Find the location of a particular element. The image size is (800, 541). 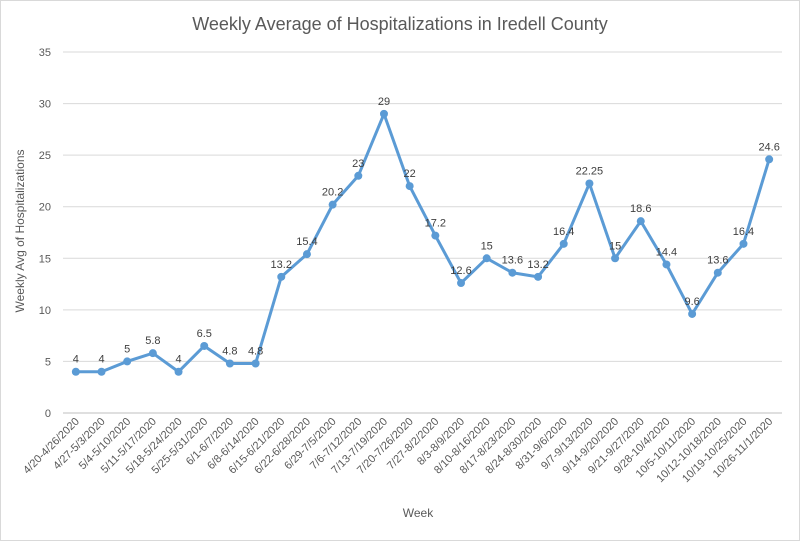

y-tick-label: 30 is located at coordinates (45, 105).